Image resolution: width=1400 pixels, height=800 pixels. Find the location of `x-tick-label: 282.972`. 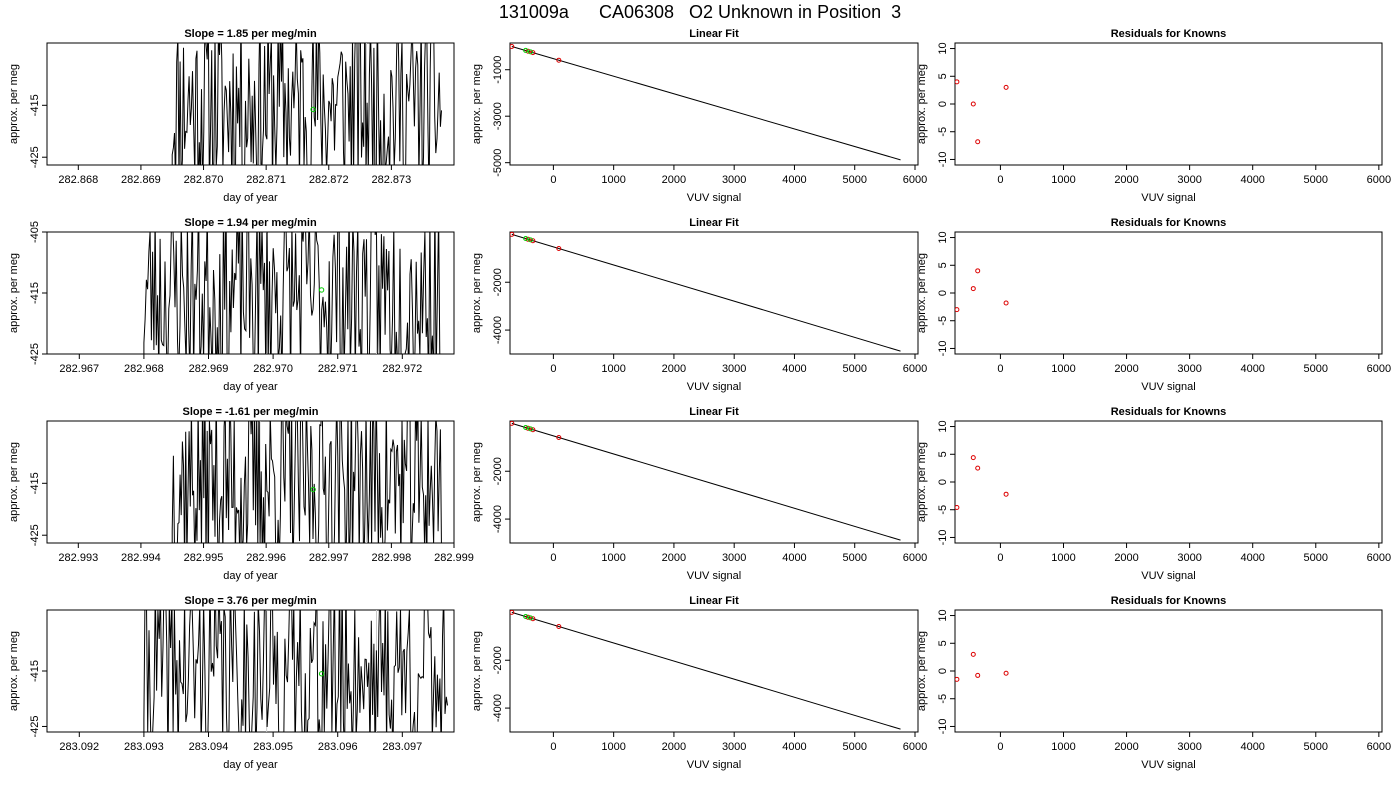

x-tick-label: 282.972 is located at coordinates (402, 369).